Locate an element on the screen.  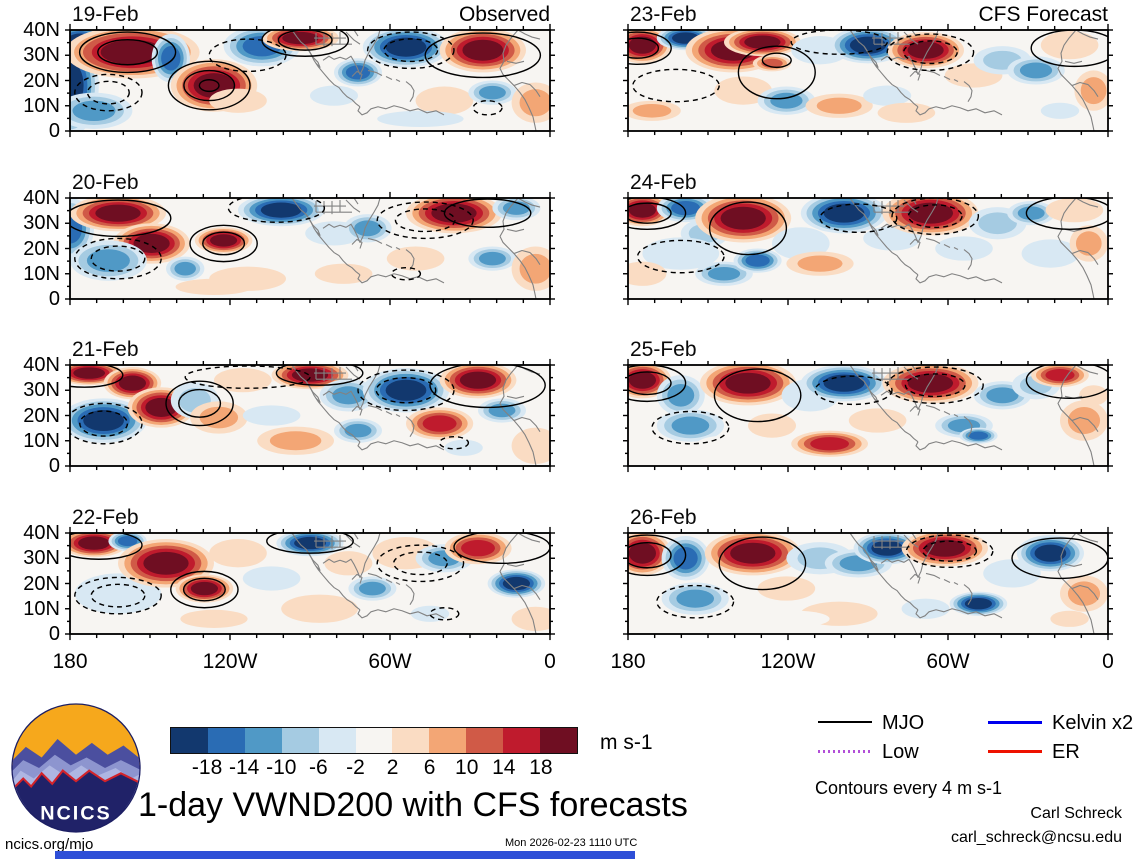
column-heading: Observed is located at coordinates (504, 14).